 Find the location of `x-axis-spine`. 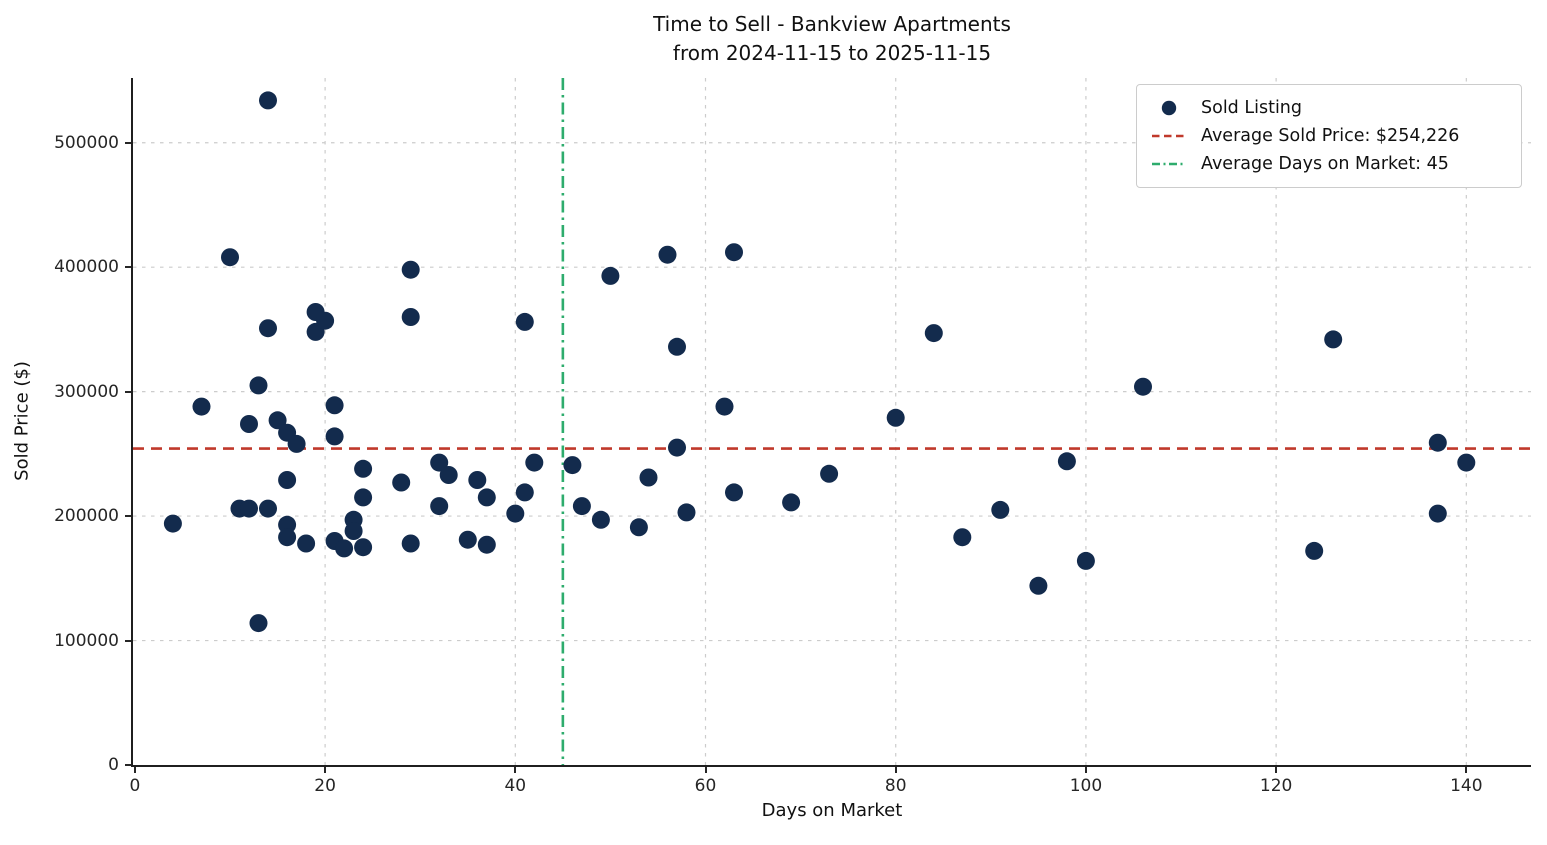

x-axis-spine is located at coordinates (831, 766).